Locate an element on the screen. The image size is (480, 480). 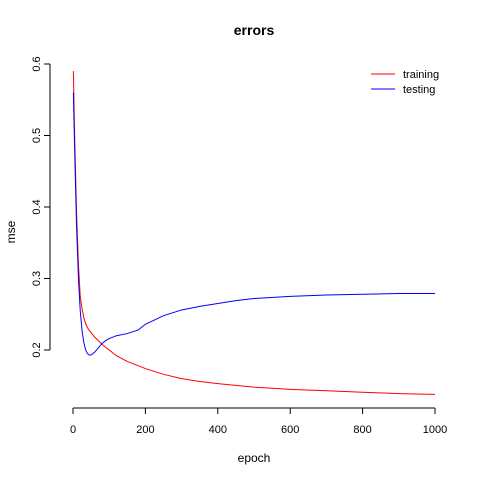
legend: training testing is located at coordinates (405, 82).